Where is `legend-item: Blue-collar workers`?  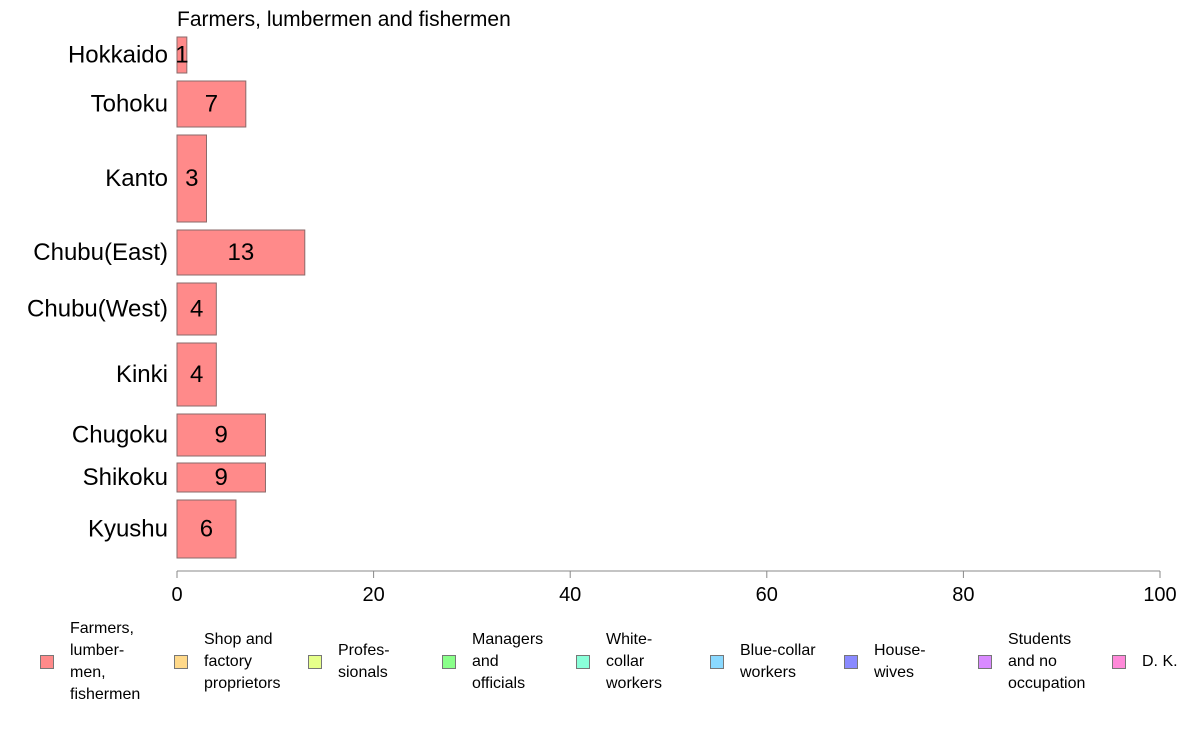 legend-item: Blue-collar workers is located at coordinates (763, 662).